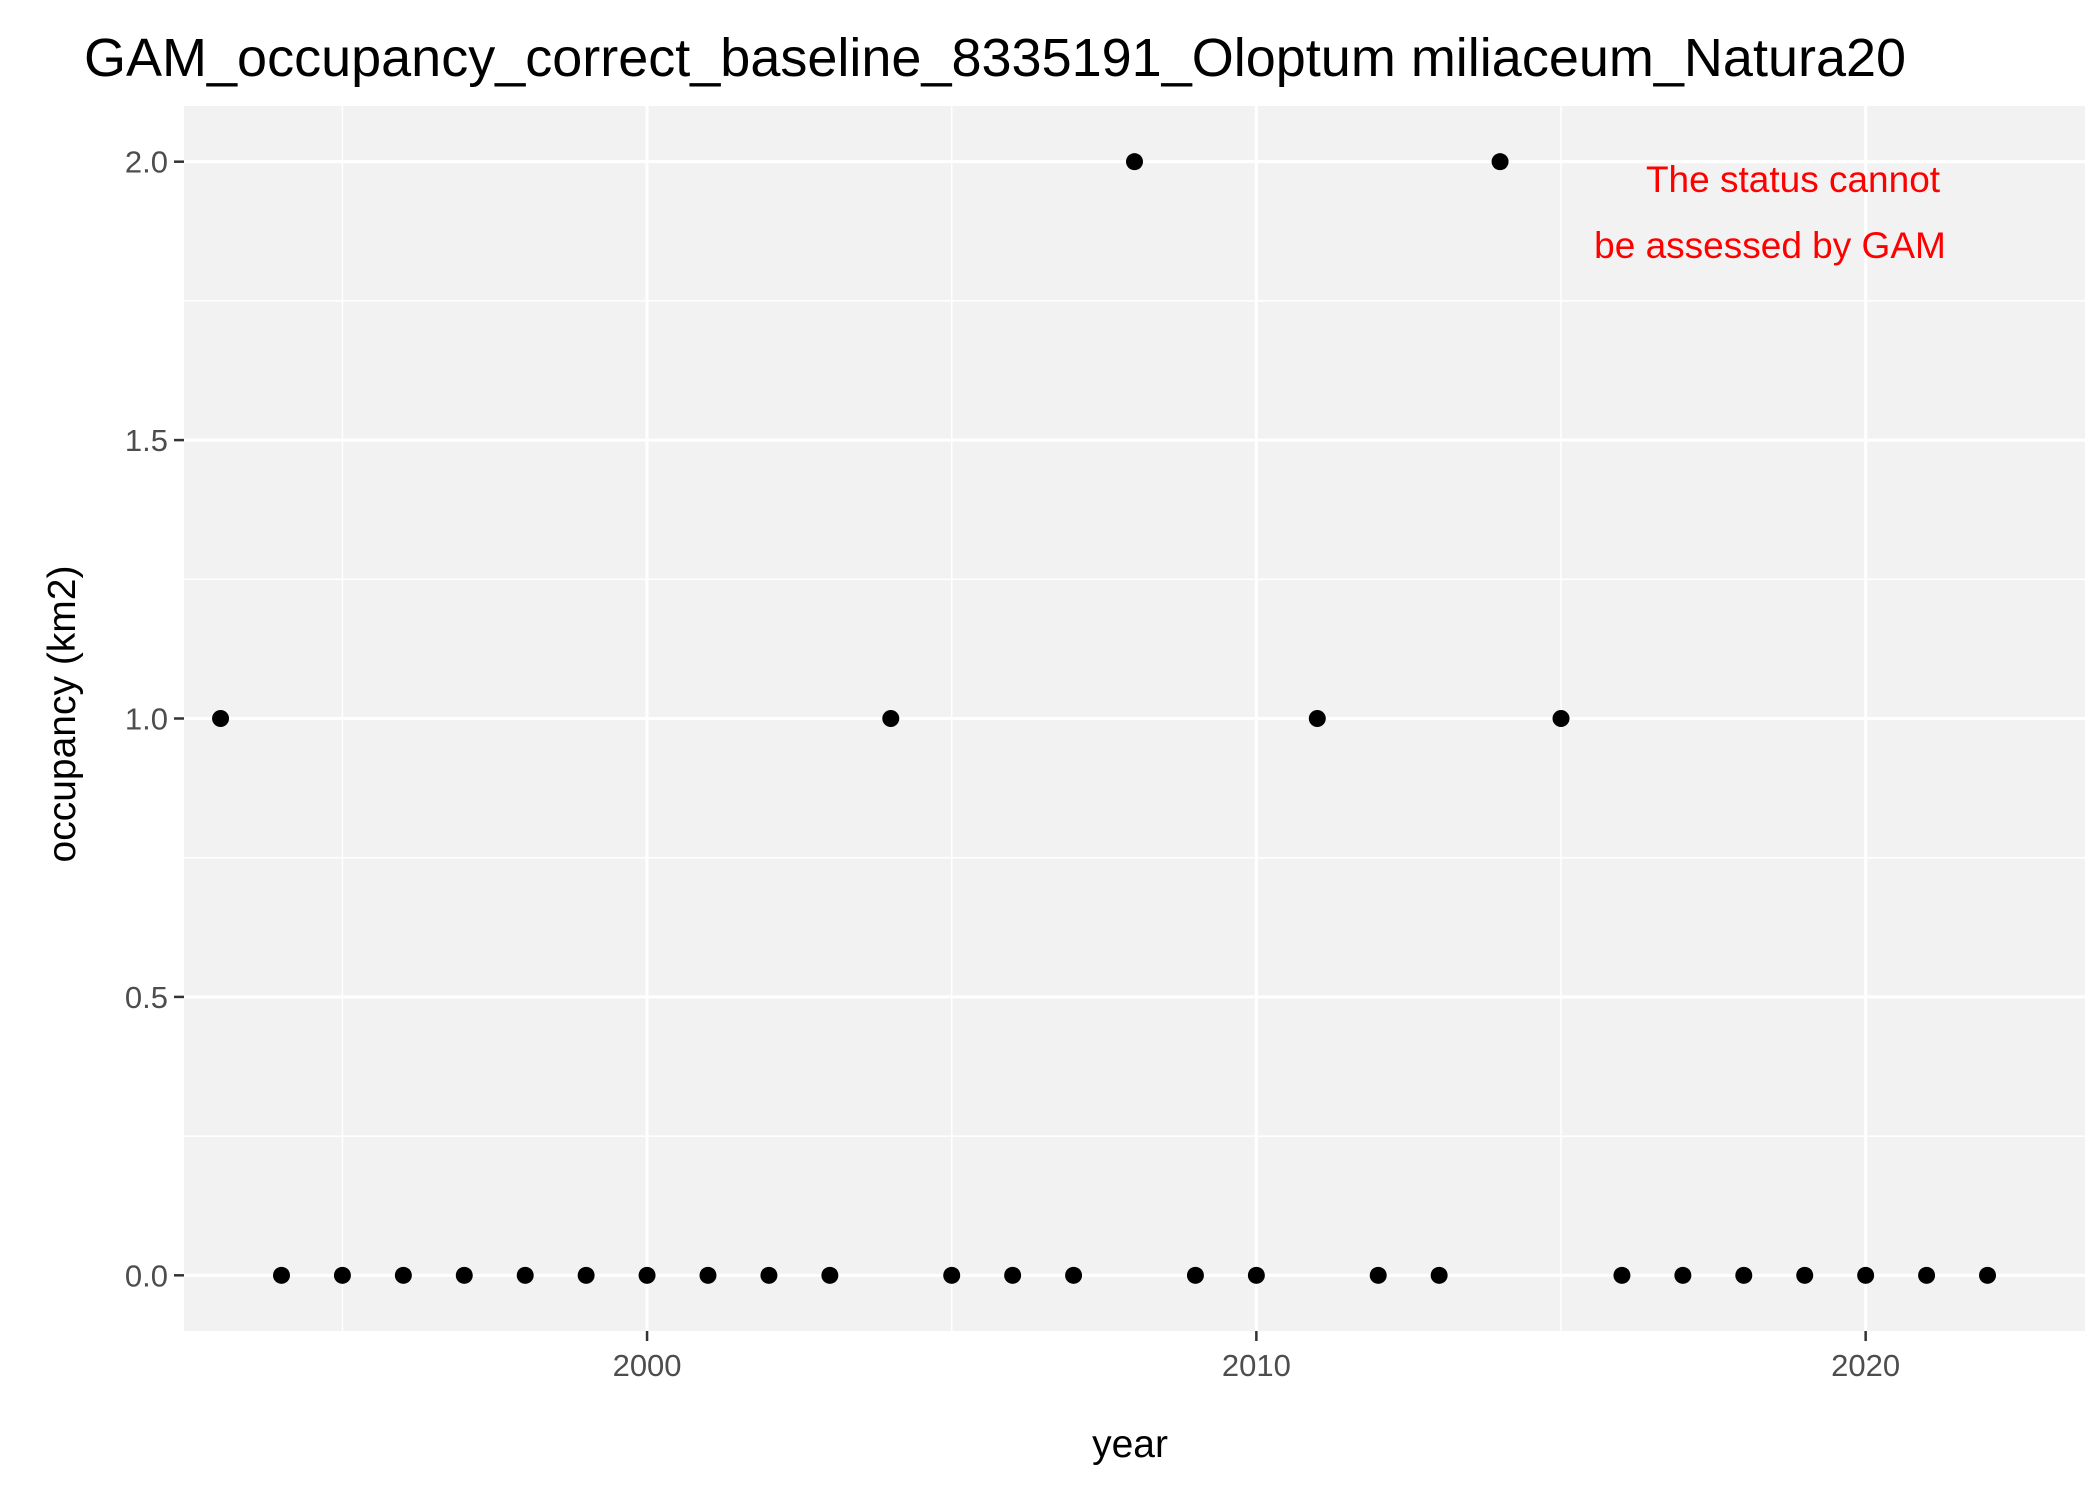 This screenshot has height=1499, width=2100. I want to click on annotation-line-1: The status cannot, so click(1793, 179).